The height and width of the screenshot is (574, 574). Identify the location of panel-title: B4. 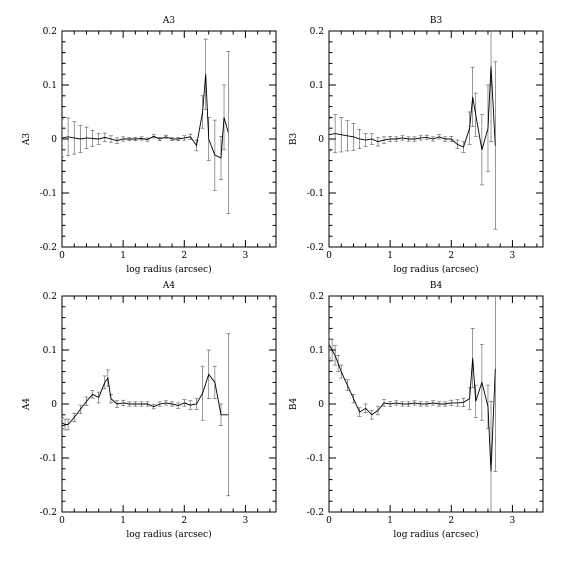
(436, 286).